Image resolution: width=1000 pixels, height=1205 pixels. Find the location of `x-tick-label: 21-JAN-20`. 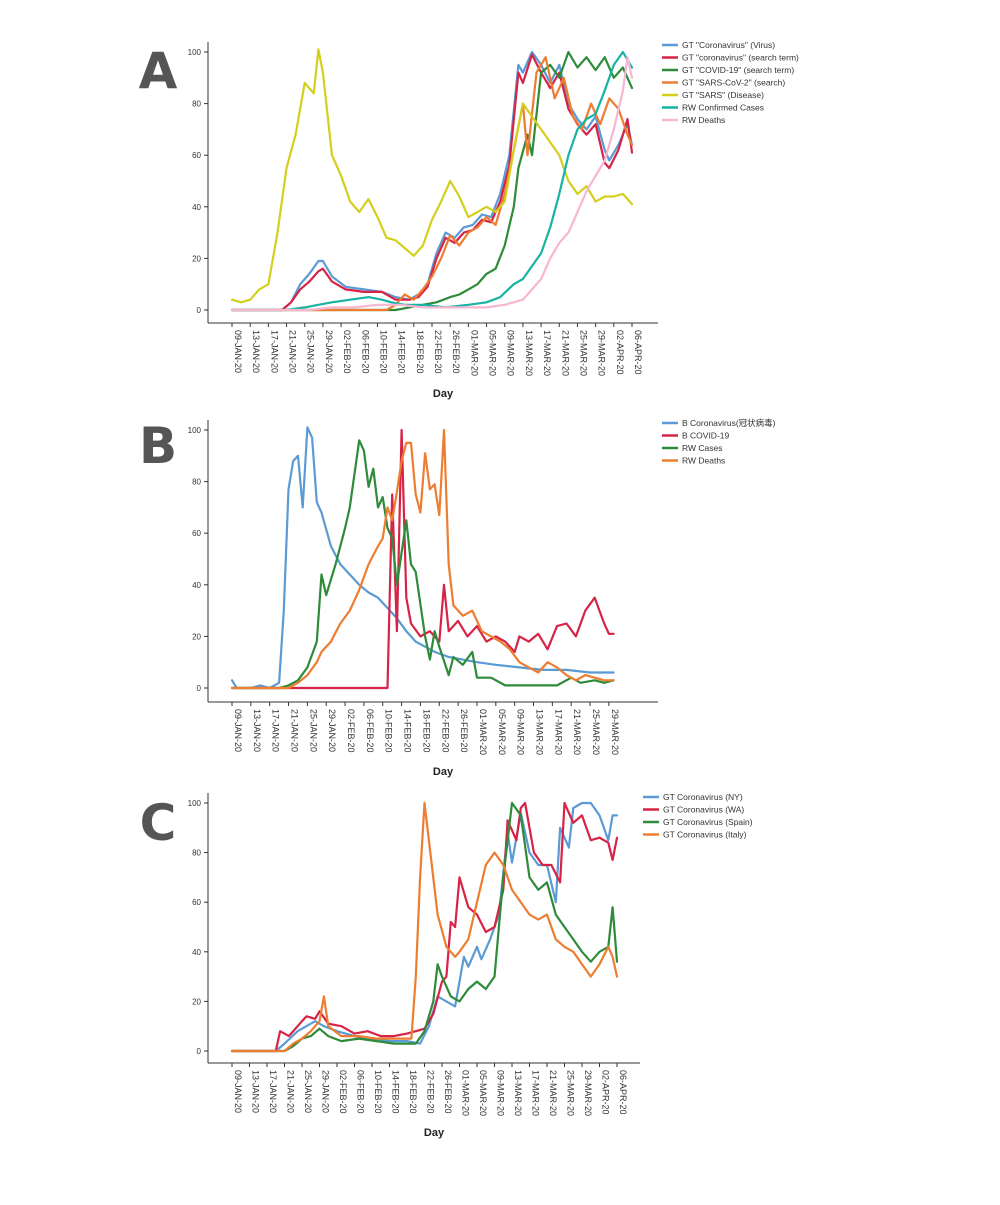

x-tick-label: 21-JAN-20 is located at coordinates (295, 730).